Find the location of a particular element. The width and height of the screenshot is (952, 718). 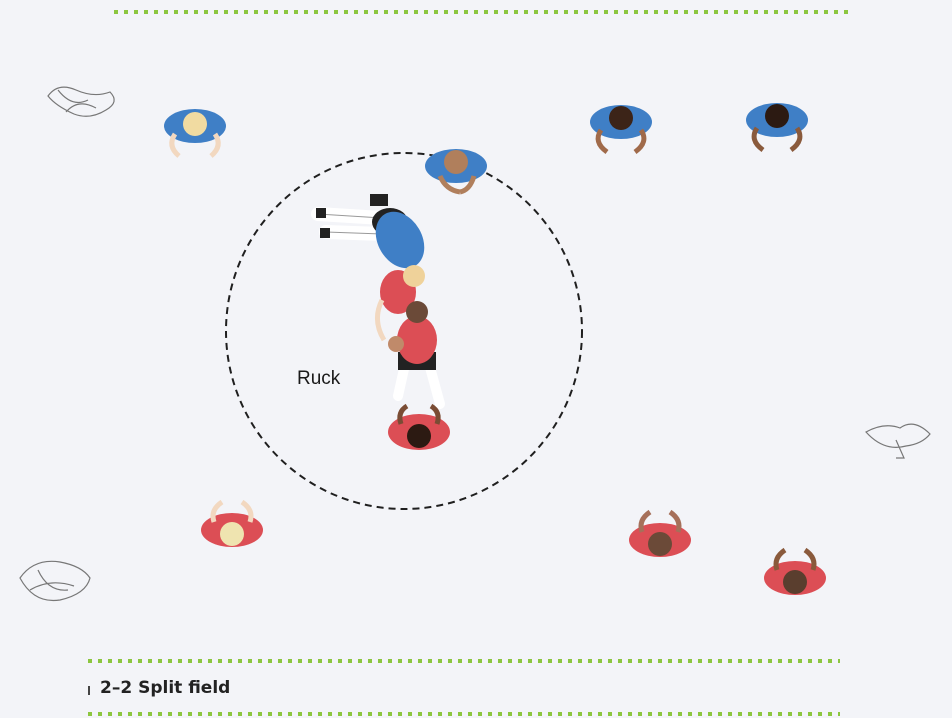

caption-tick is located at coordinates (89, 690).